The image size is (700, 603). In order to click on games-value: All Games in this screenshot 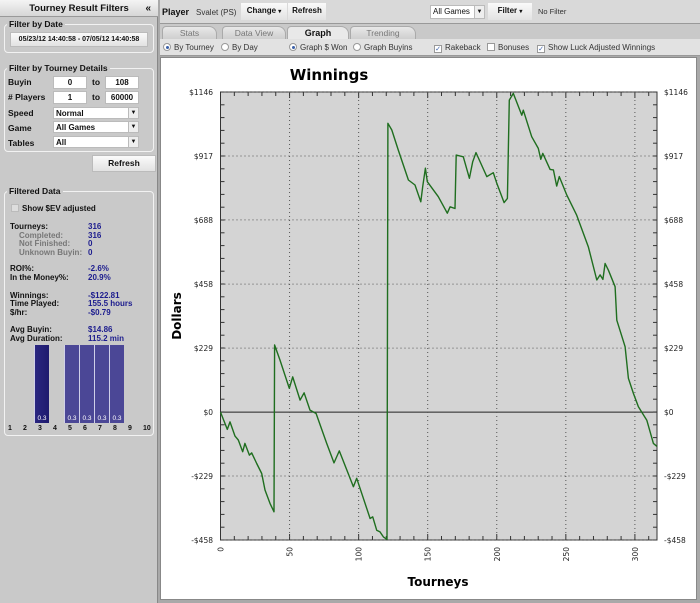, I will do `click(451, 11)`.